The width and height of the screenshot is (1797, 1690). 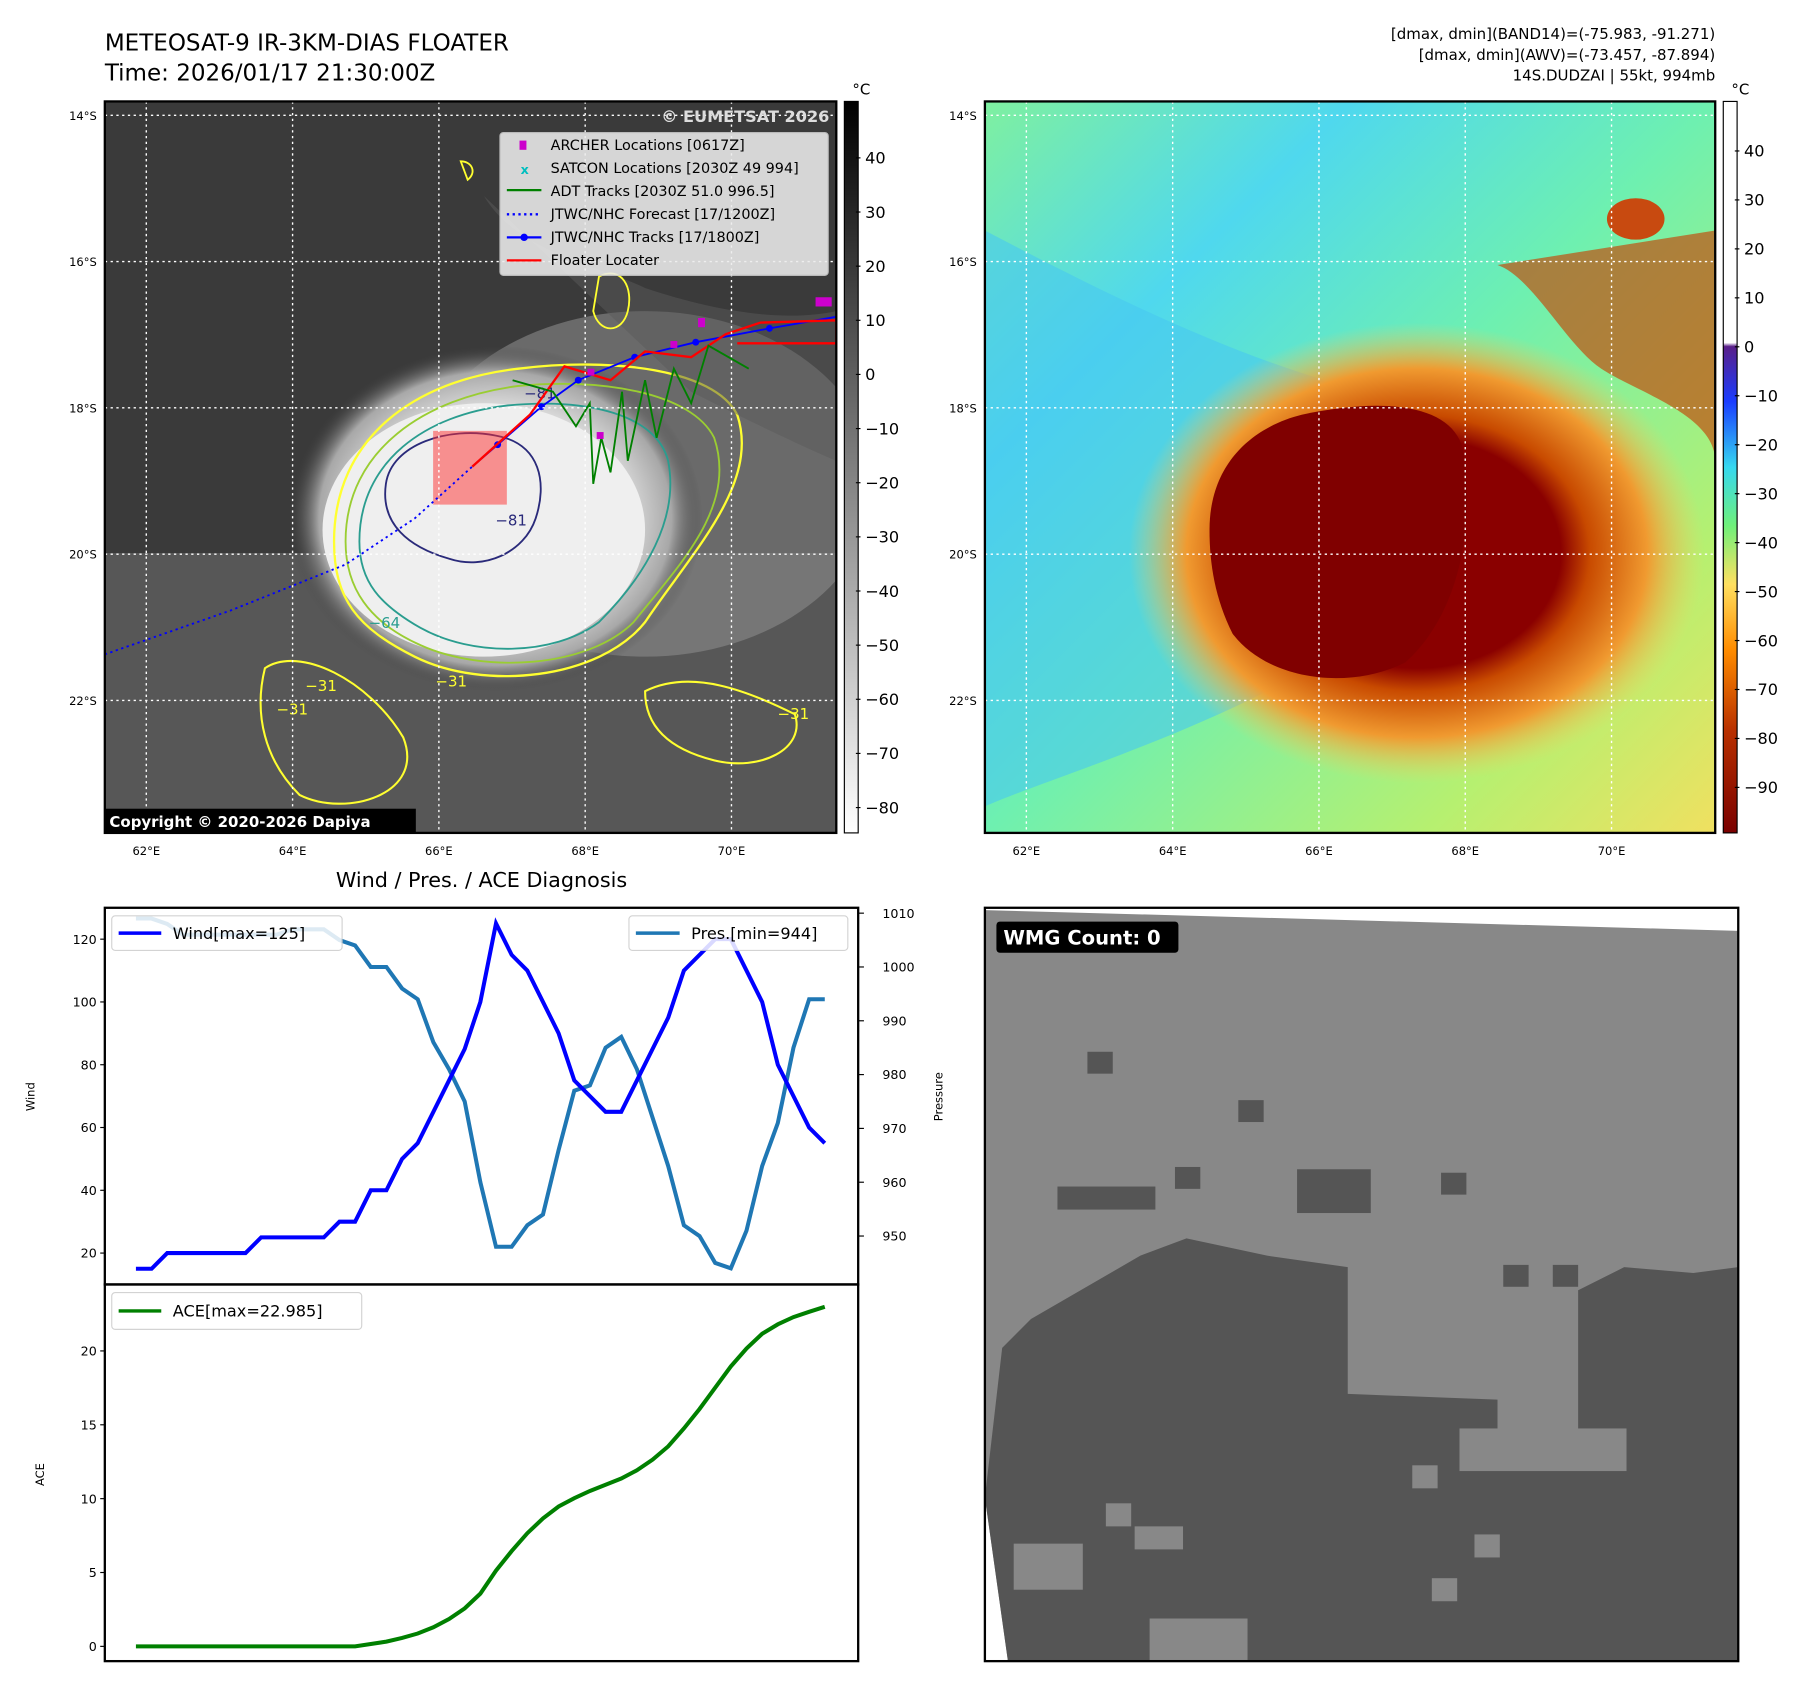 What do you see at coordinates (861, 90) in the screenshot?
I see `ir-colorbar-unit: °C` at bounding box center [861, 90].